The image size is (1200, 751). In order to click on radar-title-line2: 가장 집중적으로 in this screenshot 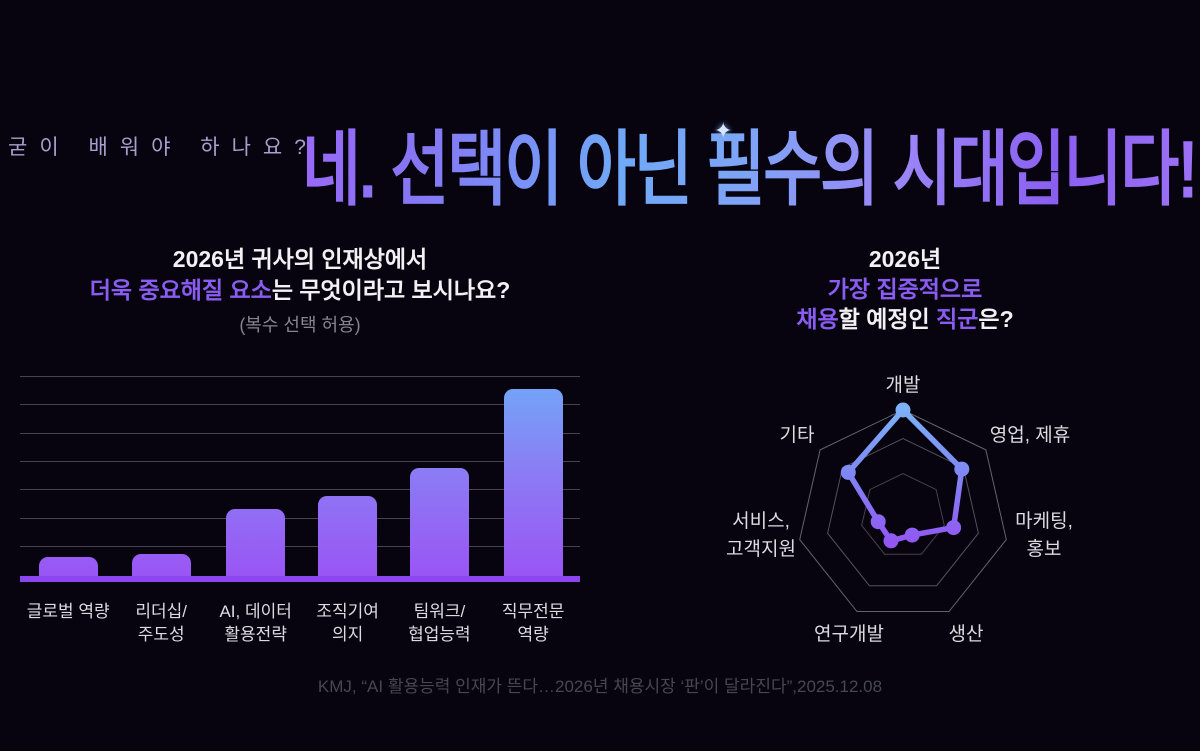, I will do `click(905, 289)`.